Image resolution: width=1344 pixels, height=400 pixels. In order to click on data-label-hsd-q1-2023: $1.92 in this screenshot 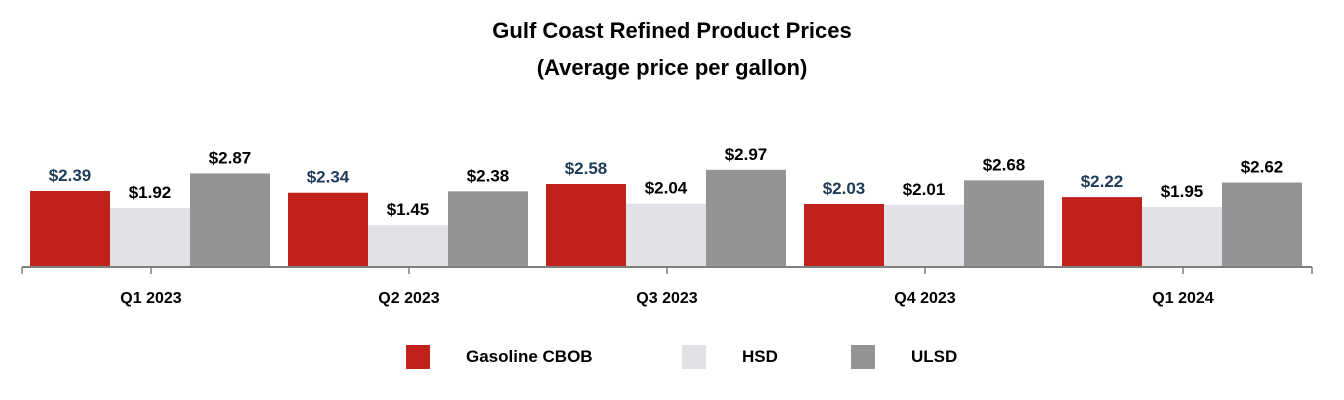, I will do `click(150, 192)`.